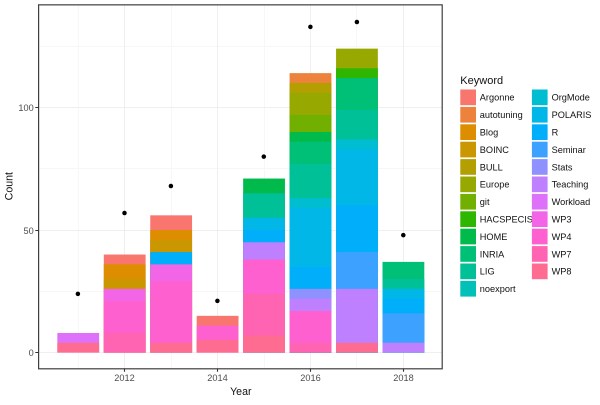 This screenshot has height=405, width=600. Describe the element at coordinates (572, 115) in the screenshot. I see `svg-text: POLARIS` at that location.